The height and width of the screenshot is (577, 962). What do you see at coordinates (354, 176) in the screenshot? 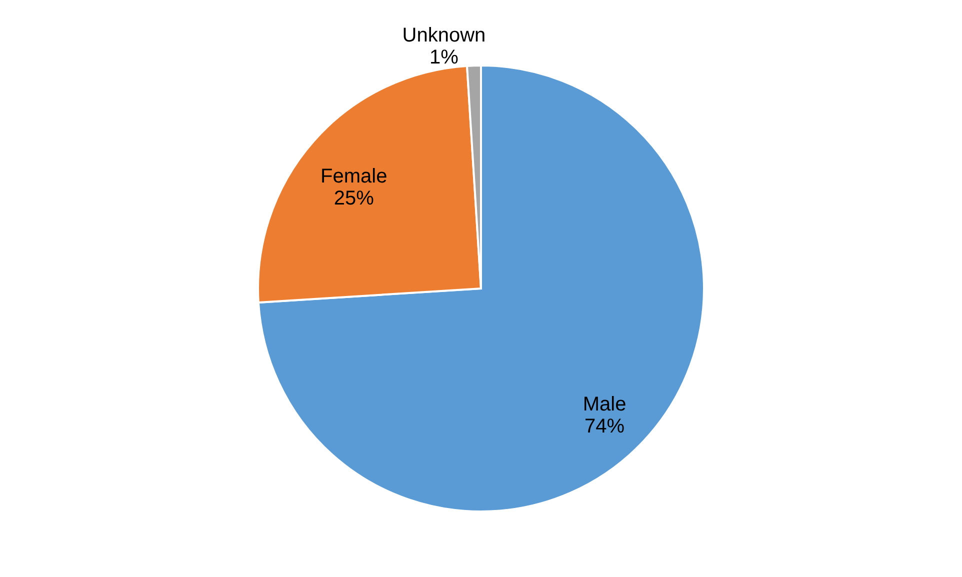
I see `slice-label: Female` at bounding box center [354, 176].